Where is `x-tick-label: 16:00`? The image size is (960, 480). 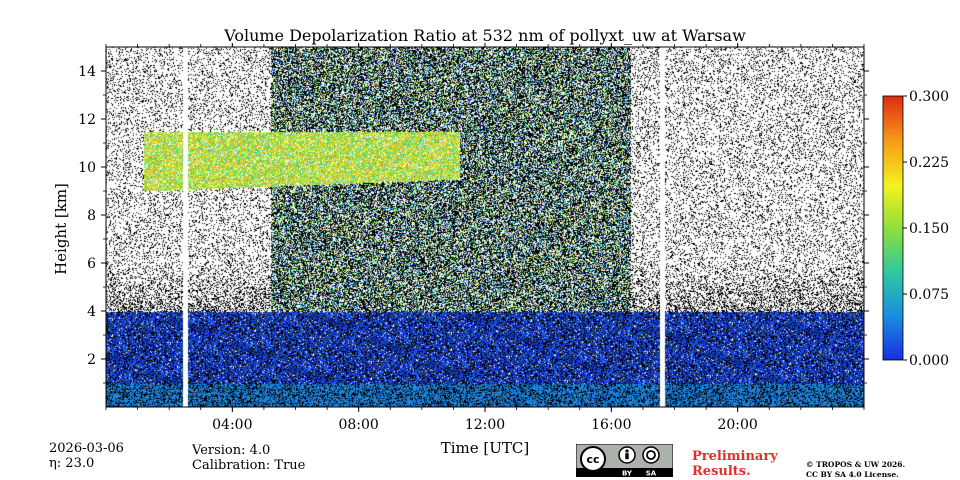 x-tick-label: 16:00 is located at coordinates (611, 425).